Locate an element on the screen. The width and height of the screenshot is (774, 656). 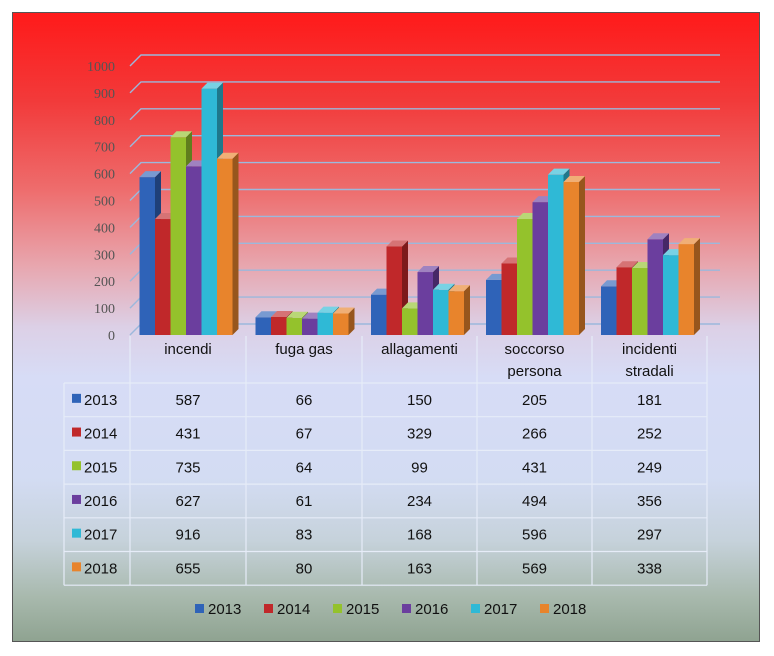
y-tick-label: 900 is located at coordinates (104, 94).